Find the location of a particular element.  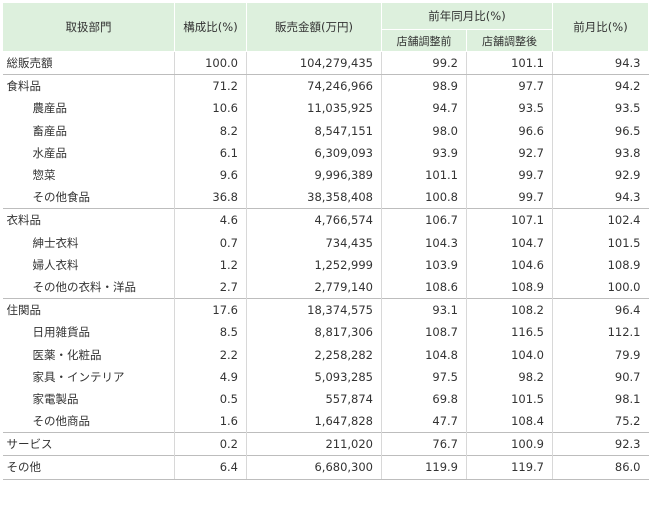

row-sales: 74,246,966 is located at coordinates (314, 86).